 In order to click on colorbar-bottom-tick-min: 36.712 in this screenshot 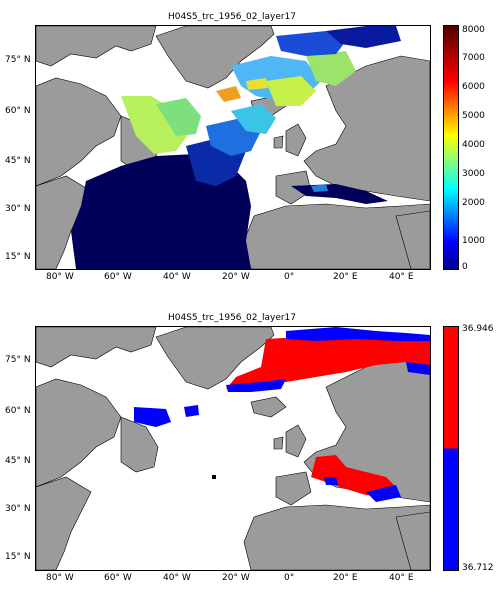, I will do `click(478, 568)`.